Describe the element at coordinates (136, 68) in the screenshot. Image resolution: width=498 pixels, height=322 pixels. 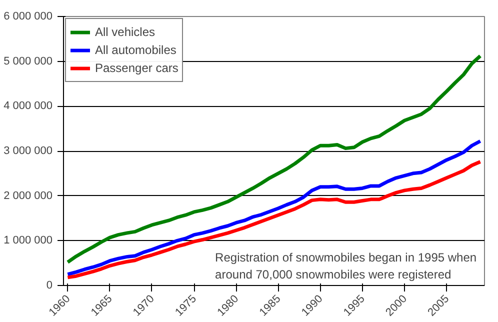
I see `legend-label: Passenger cars` at that location.